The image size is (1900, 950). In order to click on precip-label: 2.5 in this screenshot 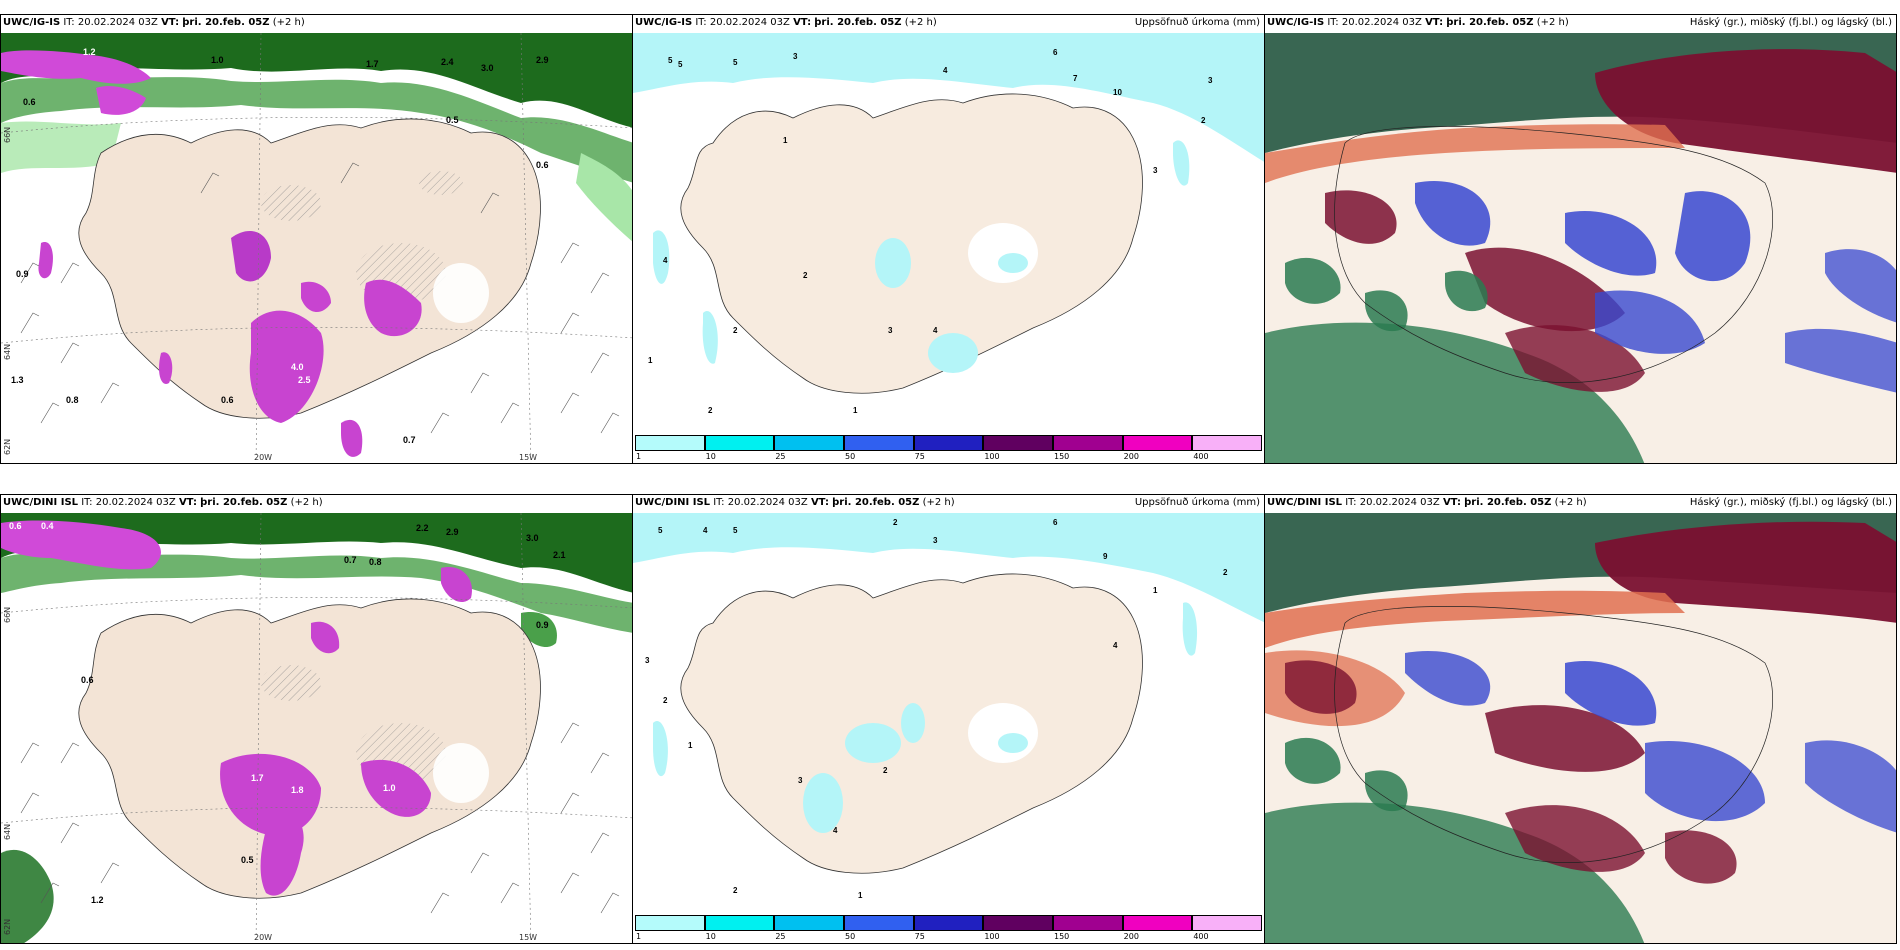, I will do `click(304, 380)`.